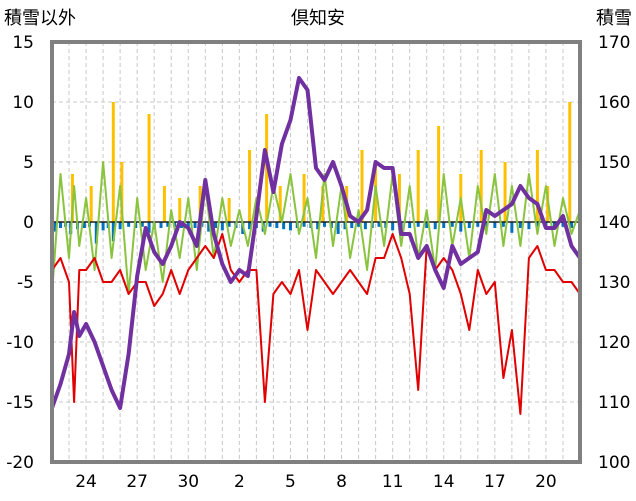 The image size is (636, 501). Describe the element at coordinates (495, 482) in the screenshot. I see `x-tick-label: 17` at that location.